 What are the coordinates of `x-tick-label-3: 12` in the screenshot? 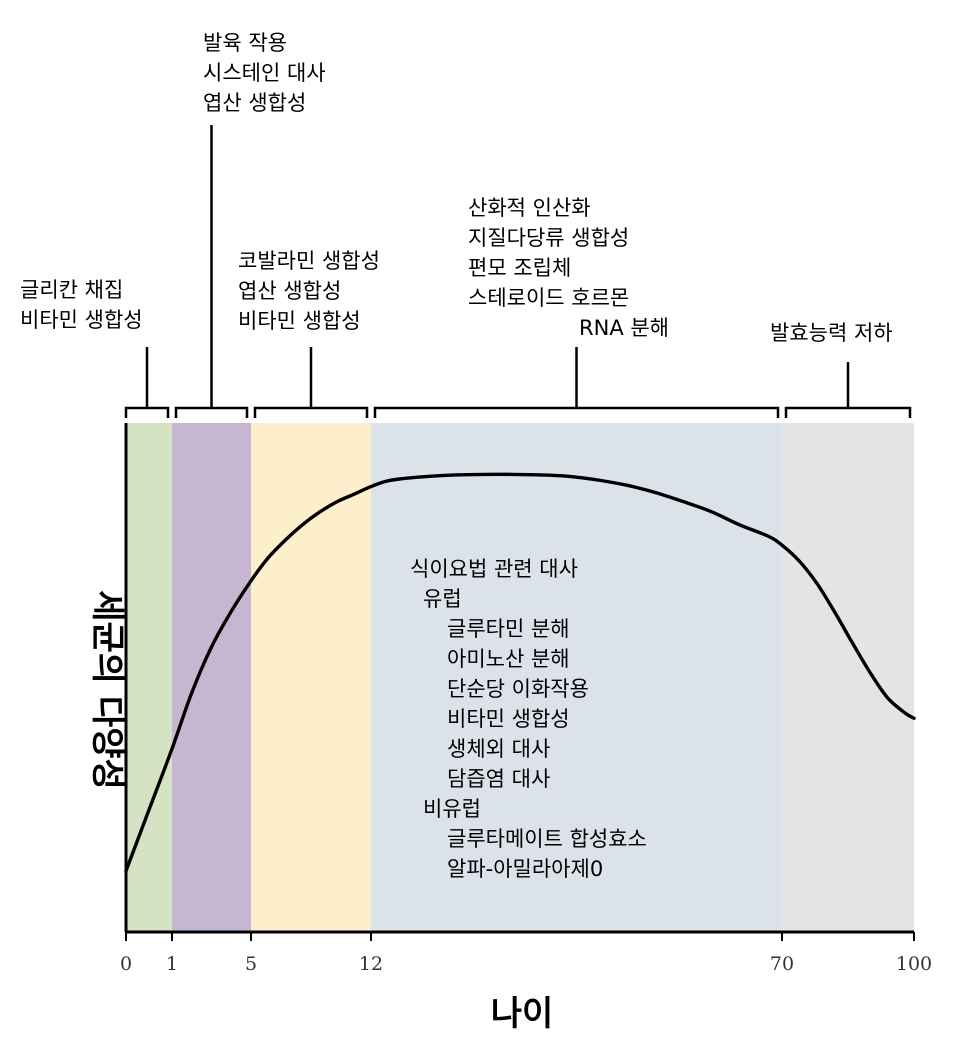 It's located at (371, 964).